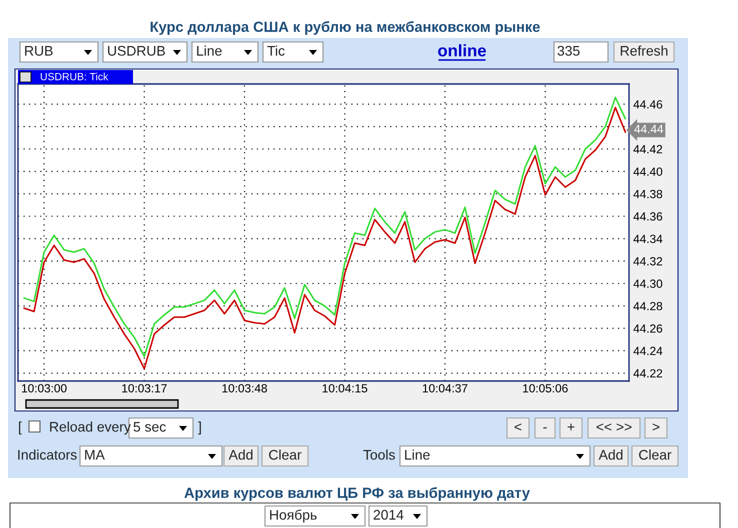 The image size is (738, 528). What do you see at coordinates (647, 216) in the screenshot?
I see `y-tick-label: 44.36` at bounding box center [647, 216].